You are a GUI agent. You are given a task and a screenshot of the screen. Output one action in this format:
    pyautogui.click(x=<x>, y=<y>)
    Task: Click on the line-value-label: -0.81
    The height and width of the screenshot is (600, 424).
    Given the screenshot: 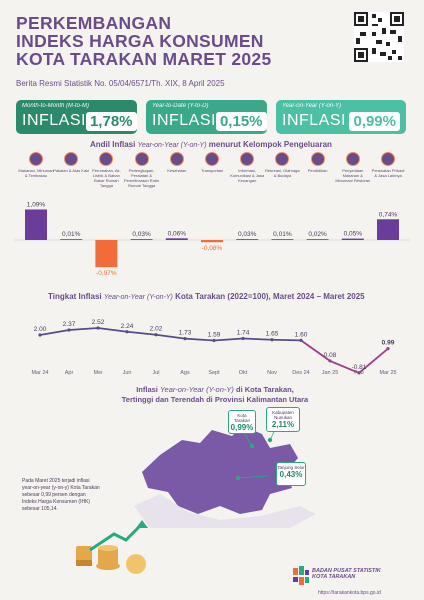 What is the action you would take?
    pyautogui.click(x=359, y=367)
    